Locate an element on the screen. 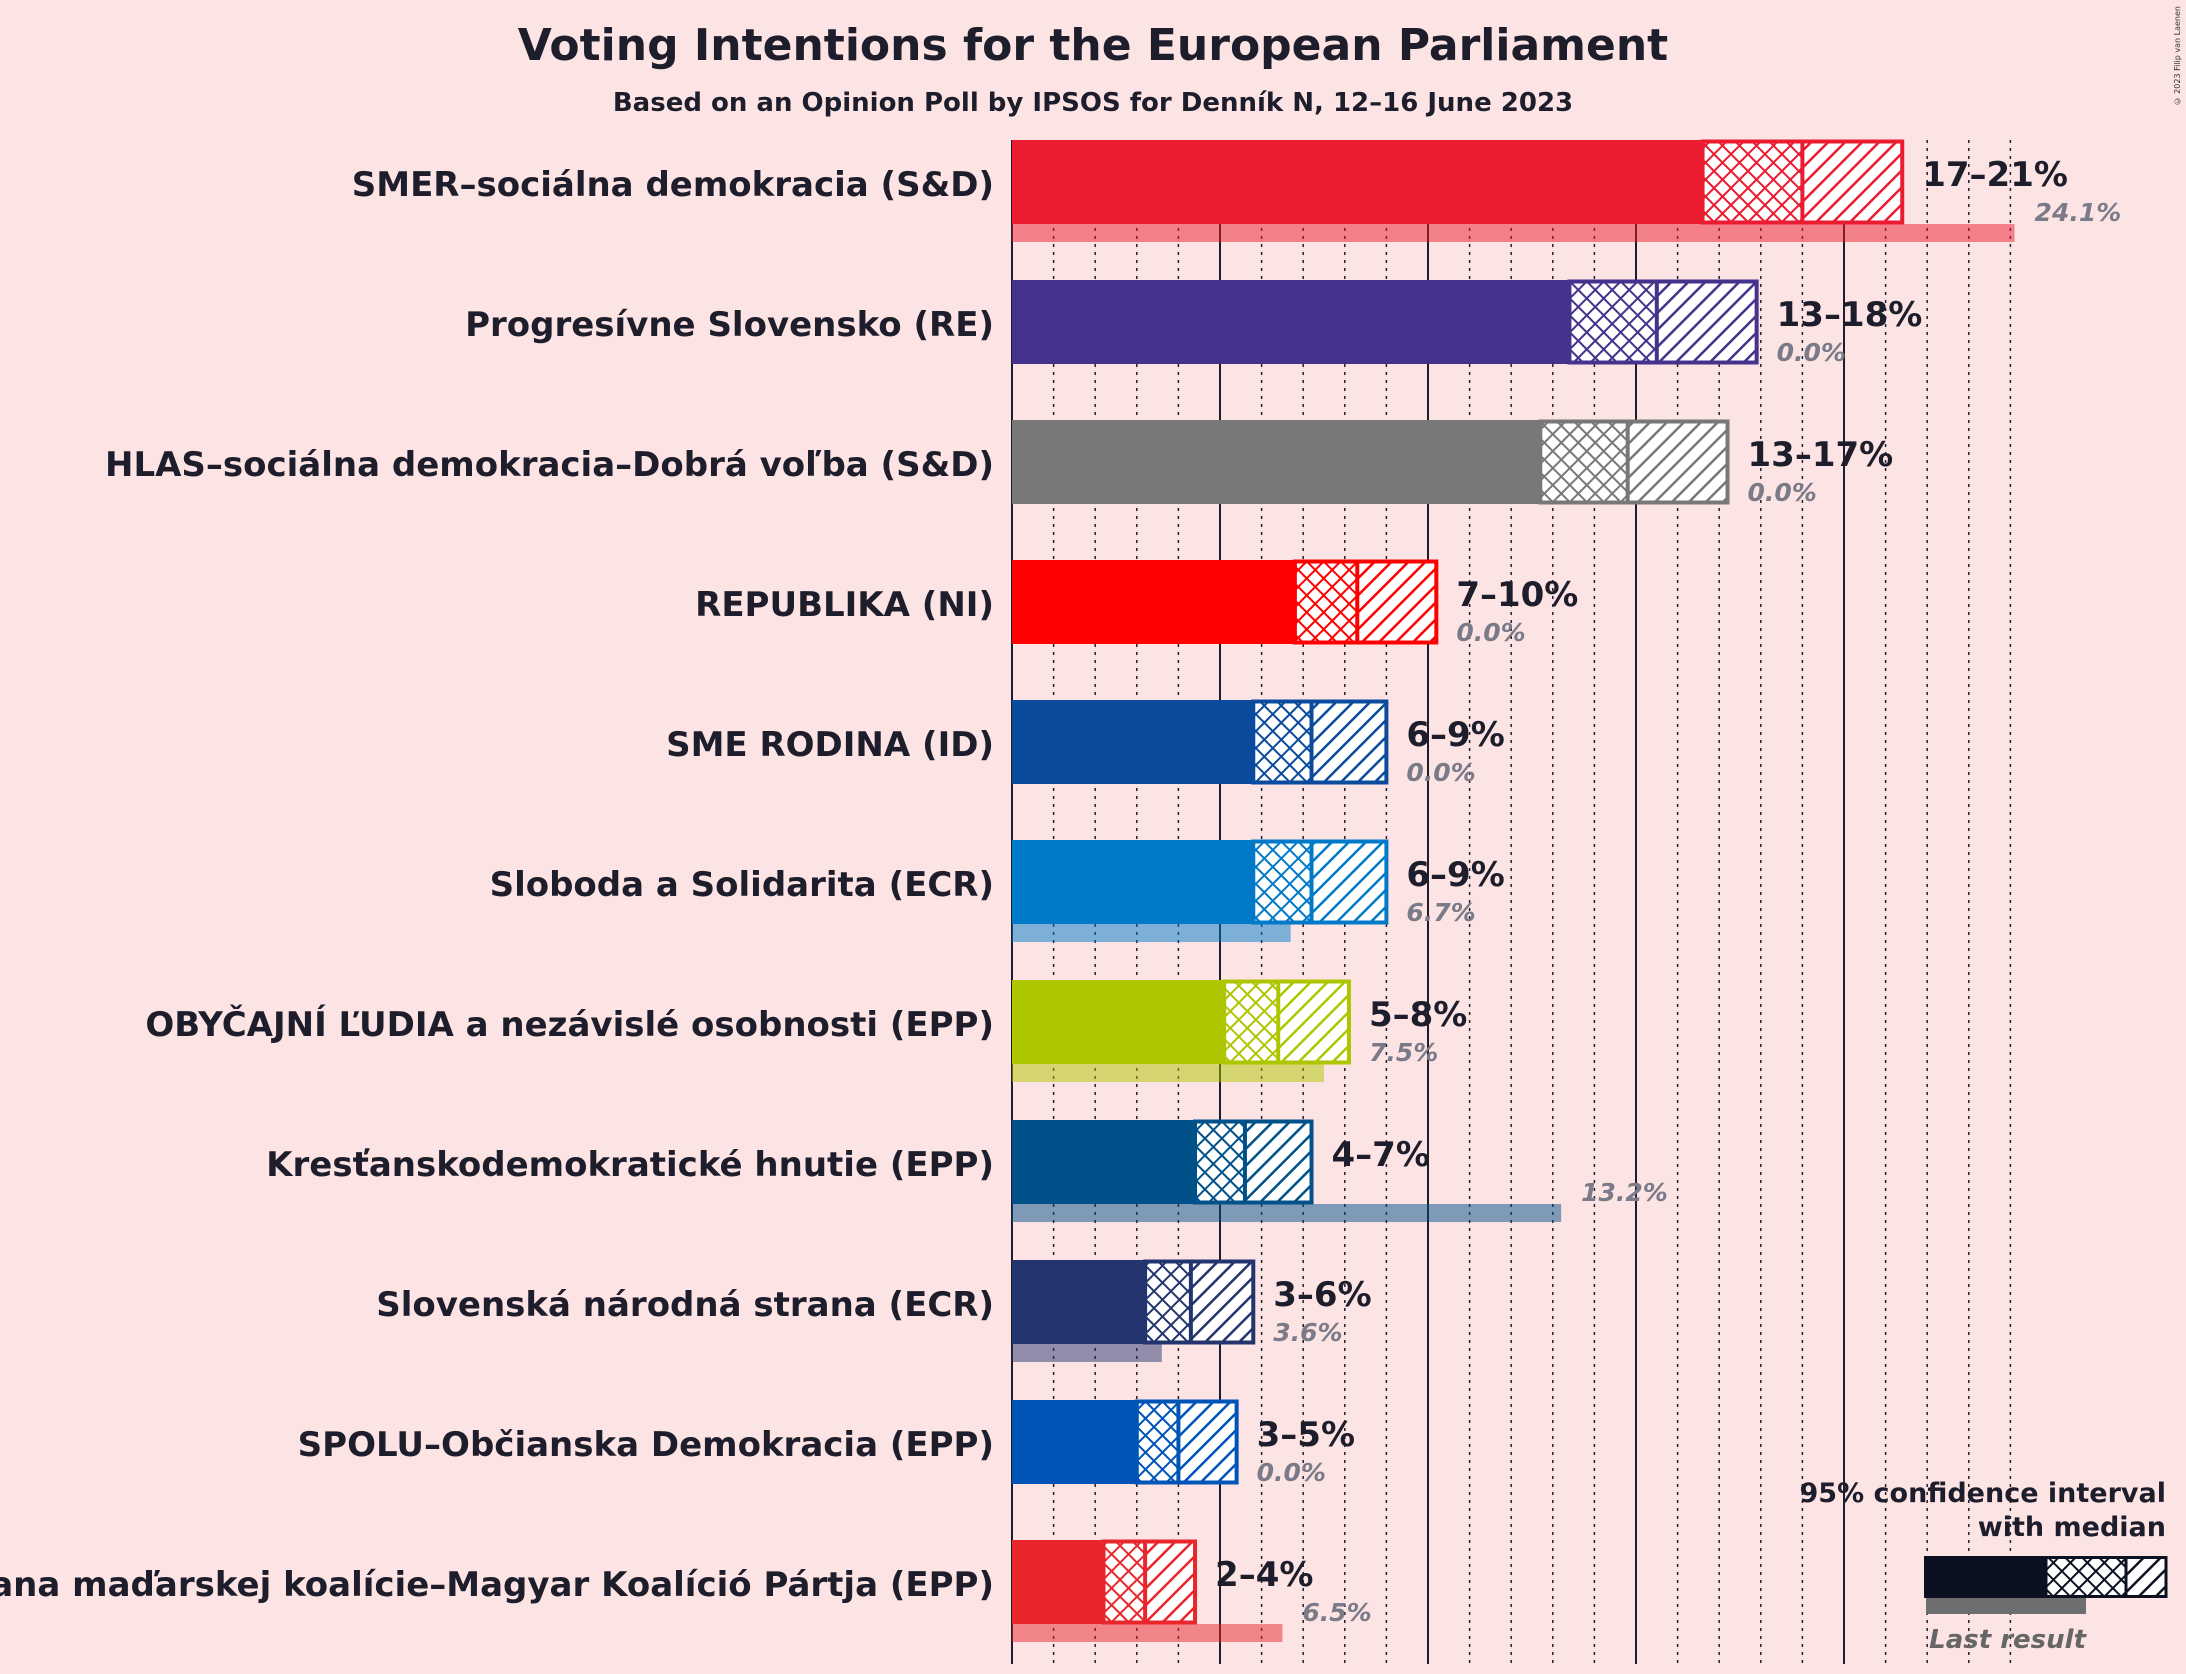  legend-subtitle: with median is located at coordinates (2072, 1527).